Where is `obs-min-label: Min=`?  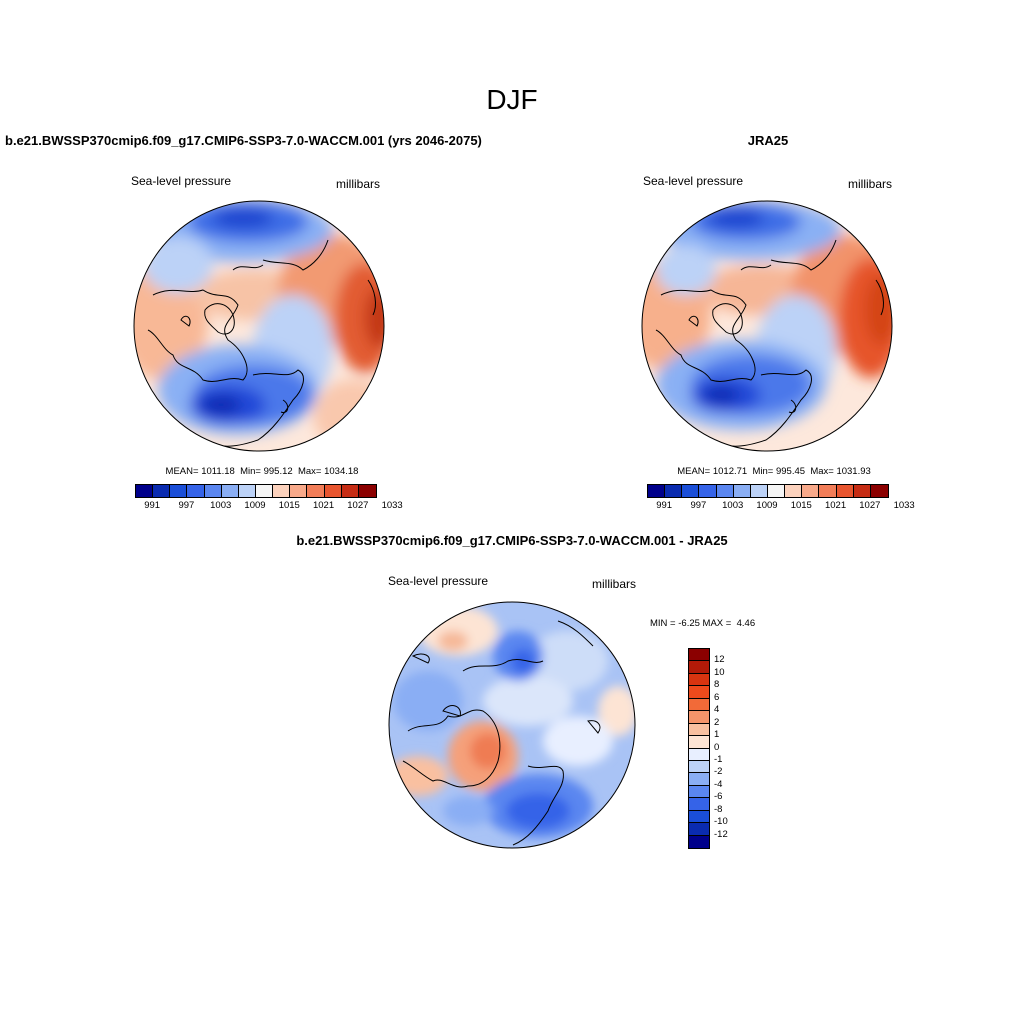 obs-min-label: Min= is located at coordinates (763, 471).